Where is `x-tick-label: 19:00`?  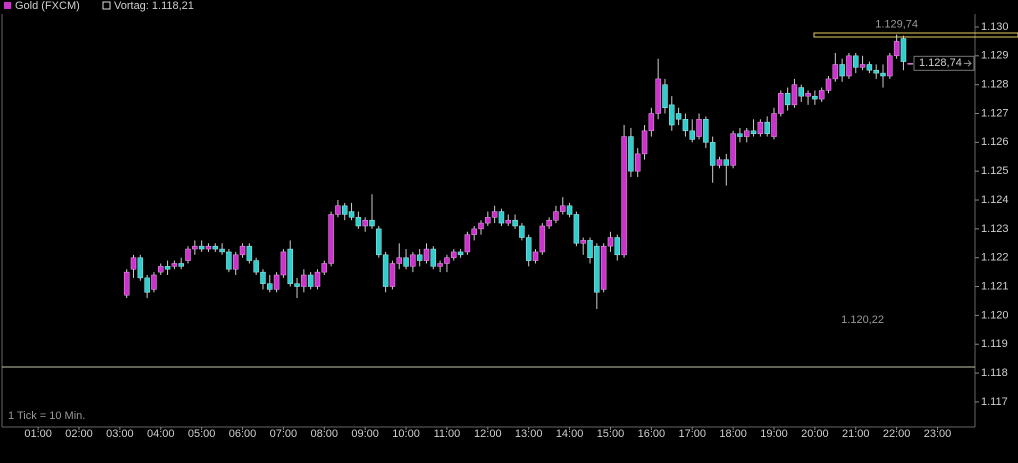 x-tick-label: 19:00 is located at coordinates (774, 434).